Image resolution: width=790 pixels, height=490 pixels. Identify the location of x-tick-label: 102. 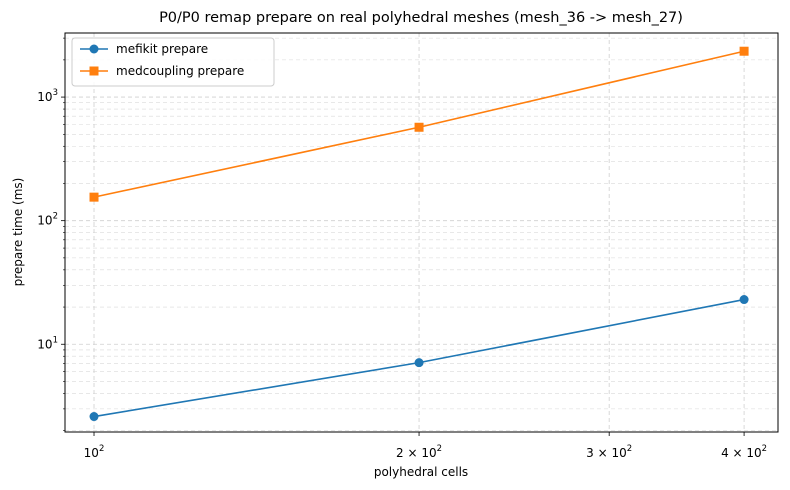
(94, 452).